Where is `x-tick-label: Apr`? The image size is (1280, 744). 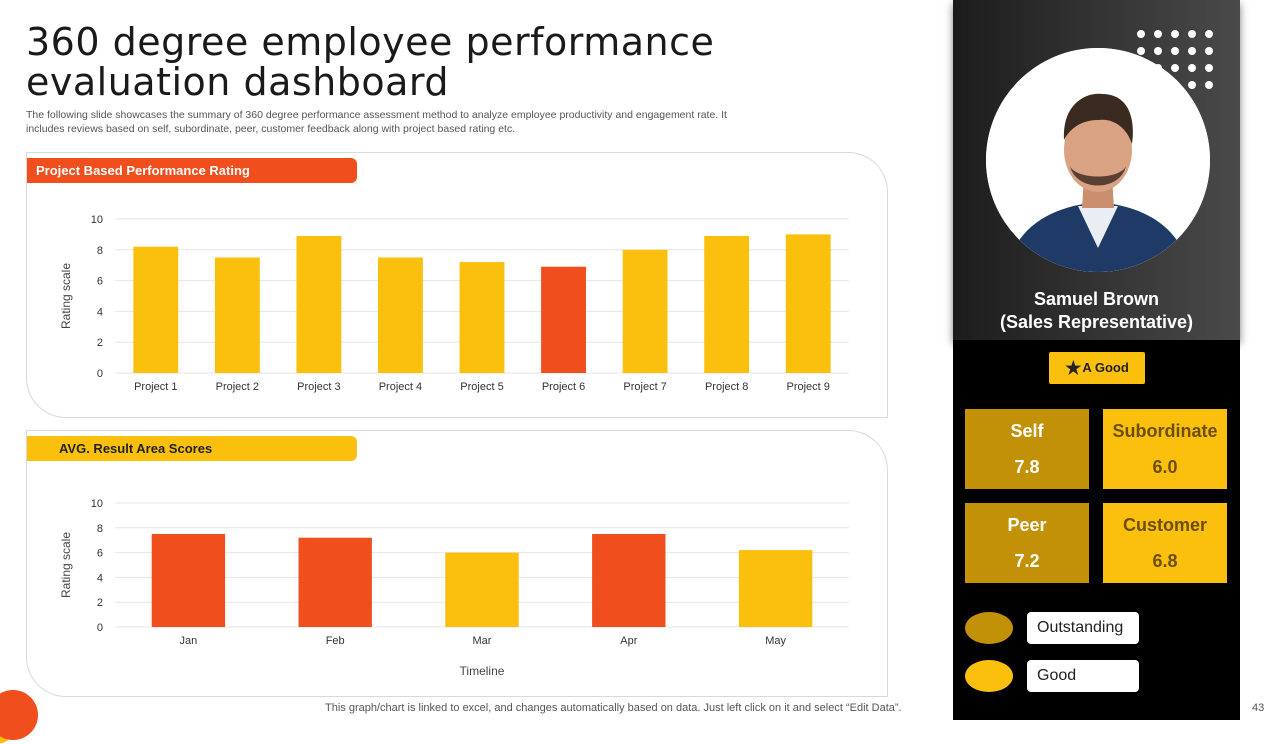 x-tick-label: Apr is located at coordinates (628, 641).